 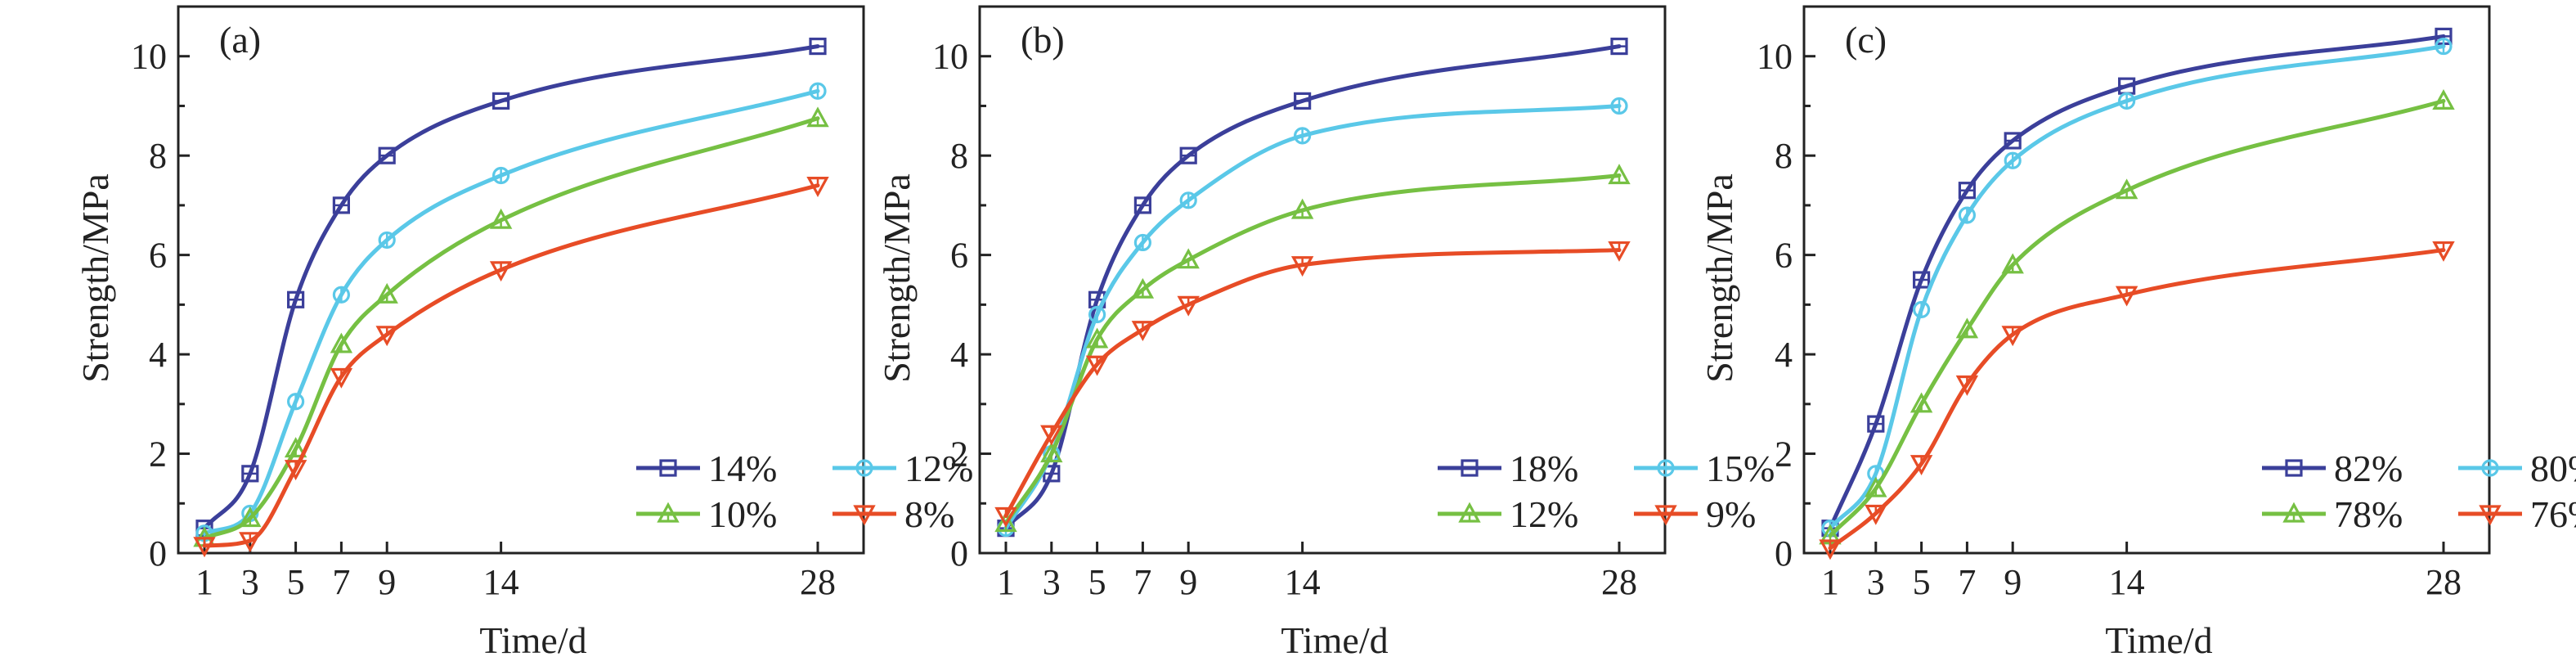 I want to click on panel-c-x-tick-label: 28, so click(x=2444, y=582).